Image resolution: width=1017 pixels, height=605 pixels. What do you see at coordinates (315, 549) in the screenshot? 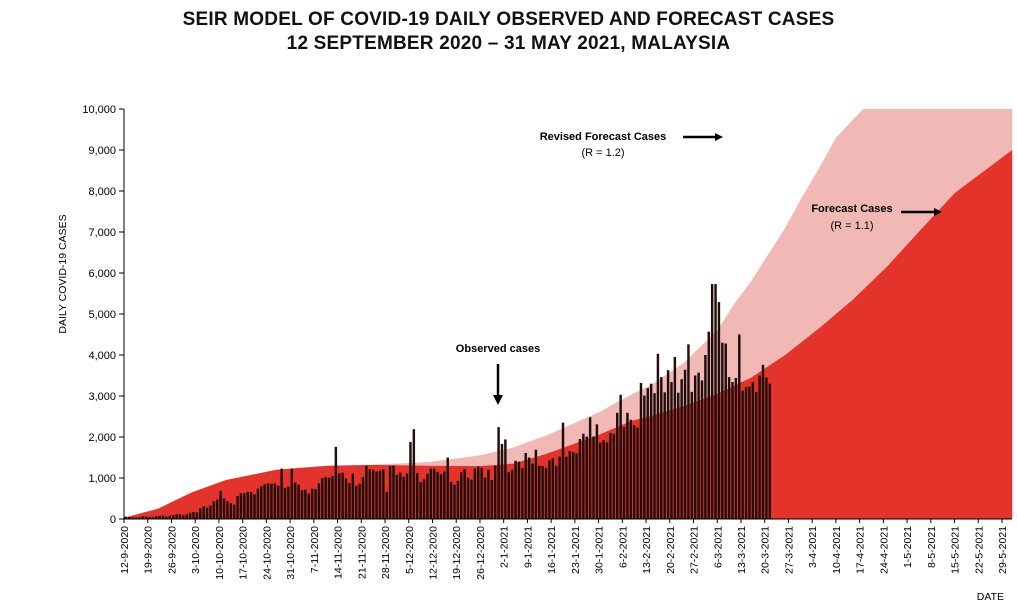
I see `x-tick-label: 7-11-2020` at bounding box center [315, 549].